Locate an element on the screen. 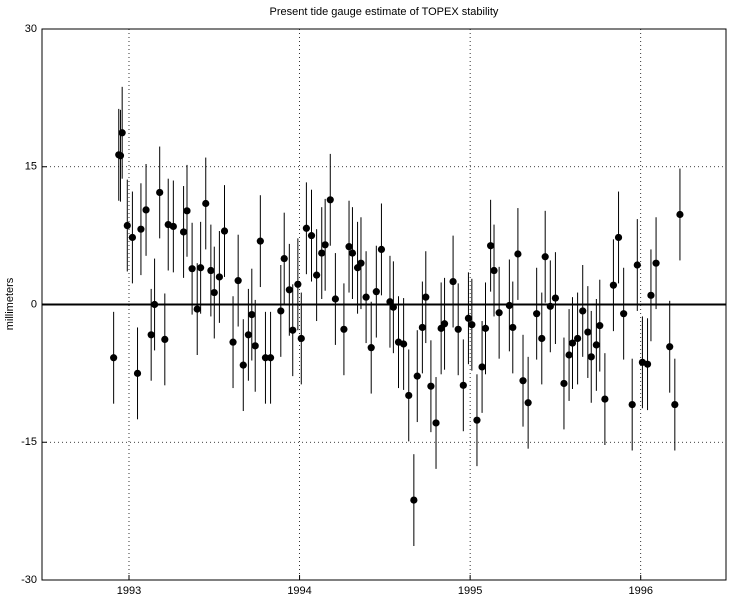 This screenshot has height=600, width=729. x-tick-label: 1993 is located at coordinates (129, 591).